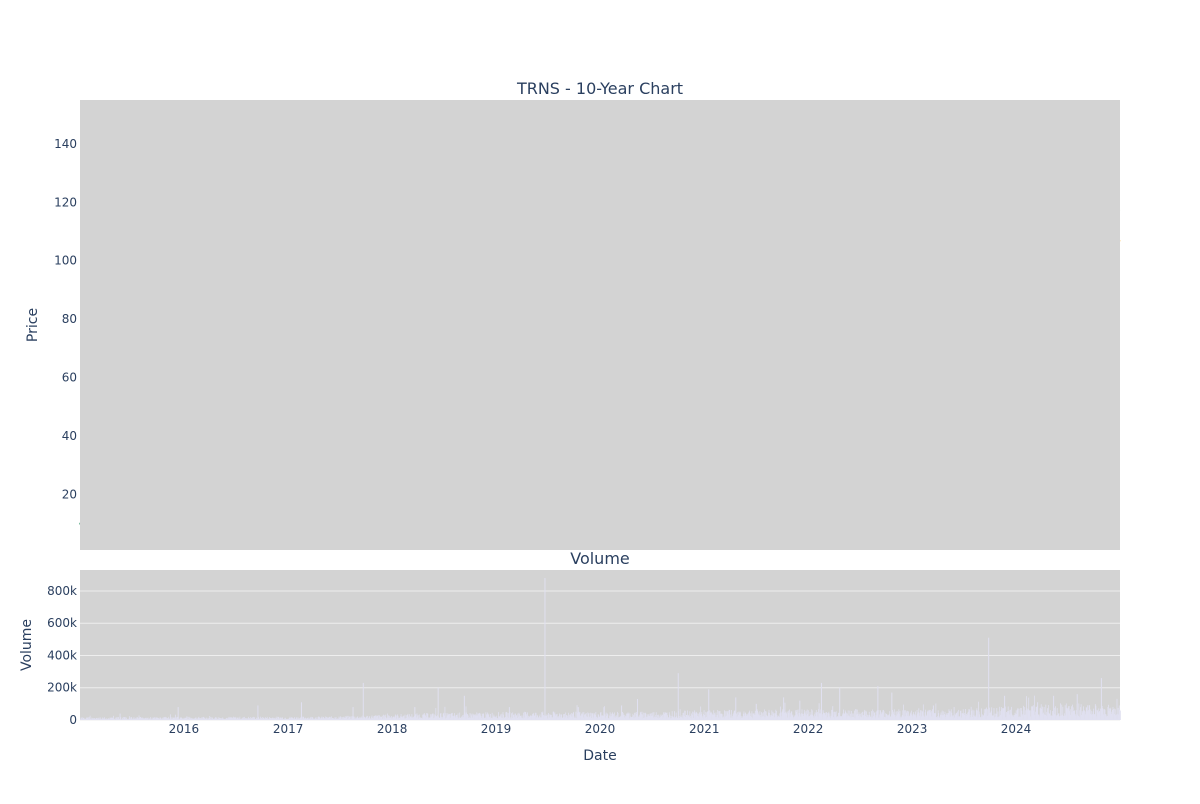 The width and height of the screenshot is (1200, 804). Describe the element at coordinates (27, 645) in the screenshot. I see `volume-y-axis-title: Volume` at that location.